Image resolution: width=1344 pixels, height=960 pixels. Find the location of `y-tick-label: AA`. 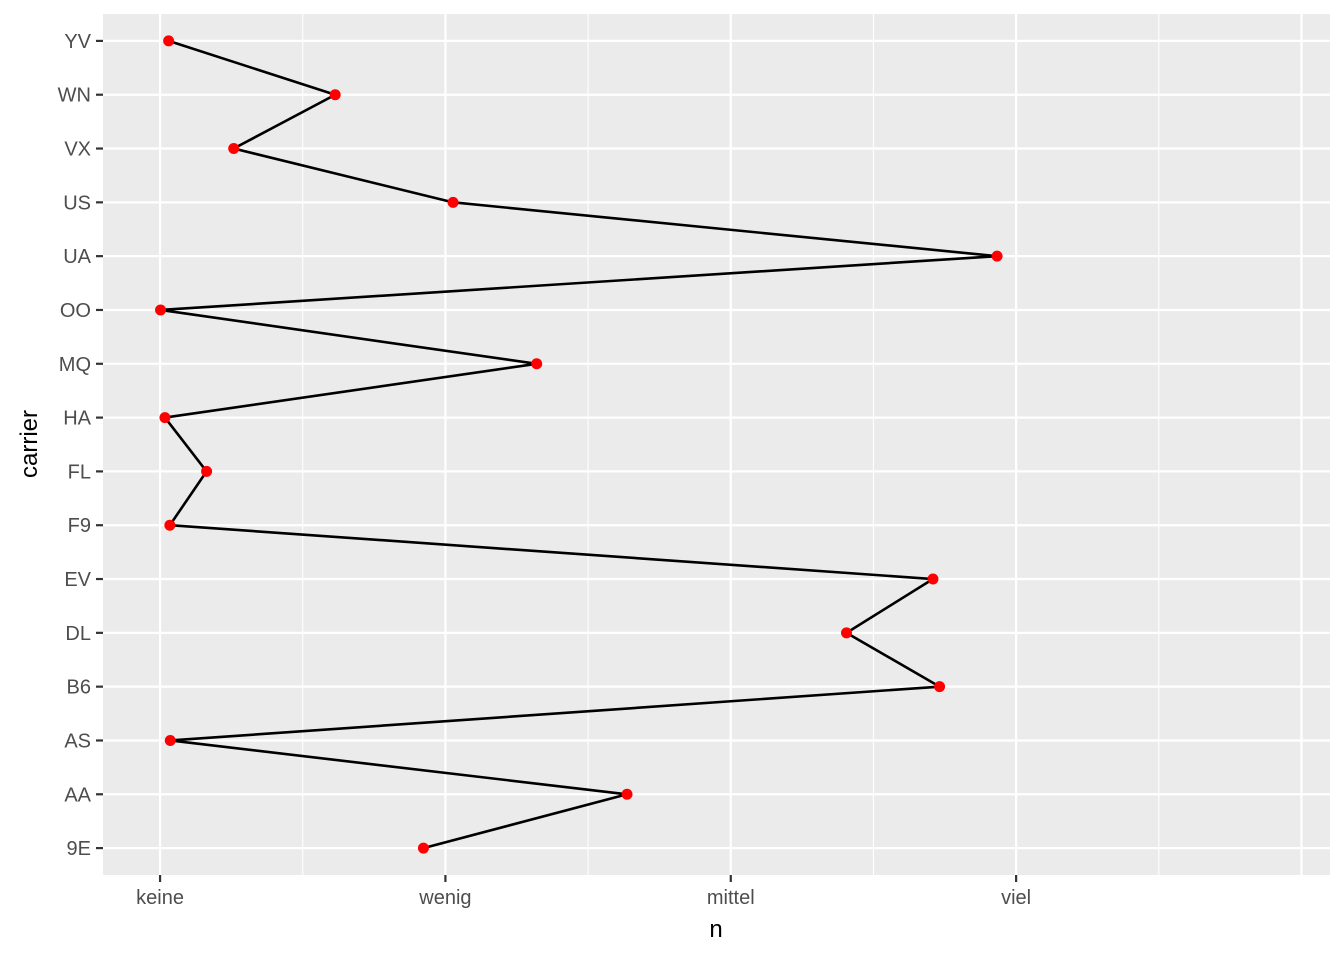

y-tick-label: AA is located at coordinates (77, 795).